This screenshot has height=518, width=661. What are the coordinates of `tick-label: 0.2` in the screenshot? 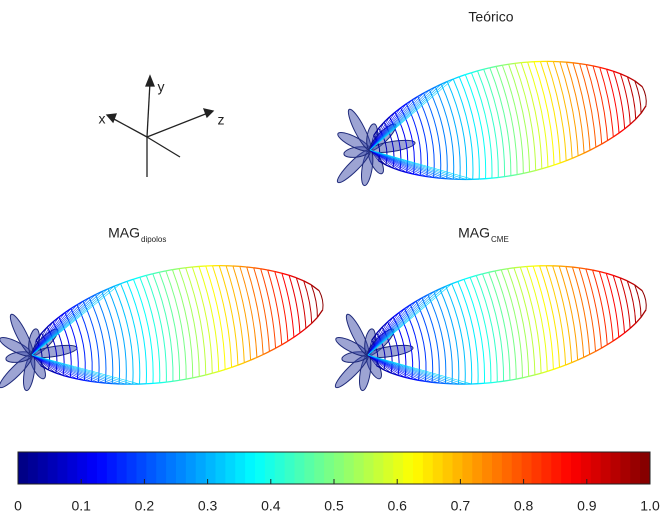 It's located at (145, 506).